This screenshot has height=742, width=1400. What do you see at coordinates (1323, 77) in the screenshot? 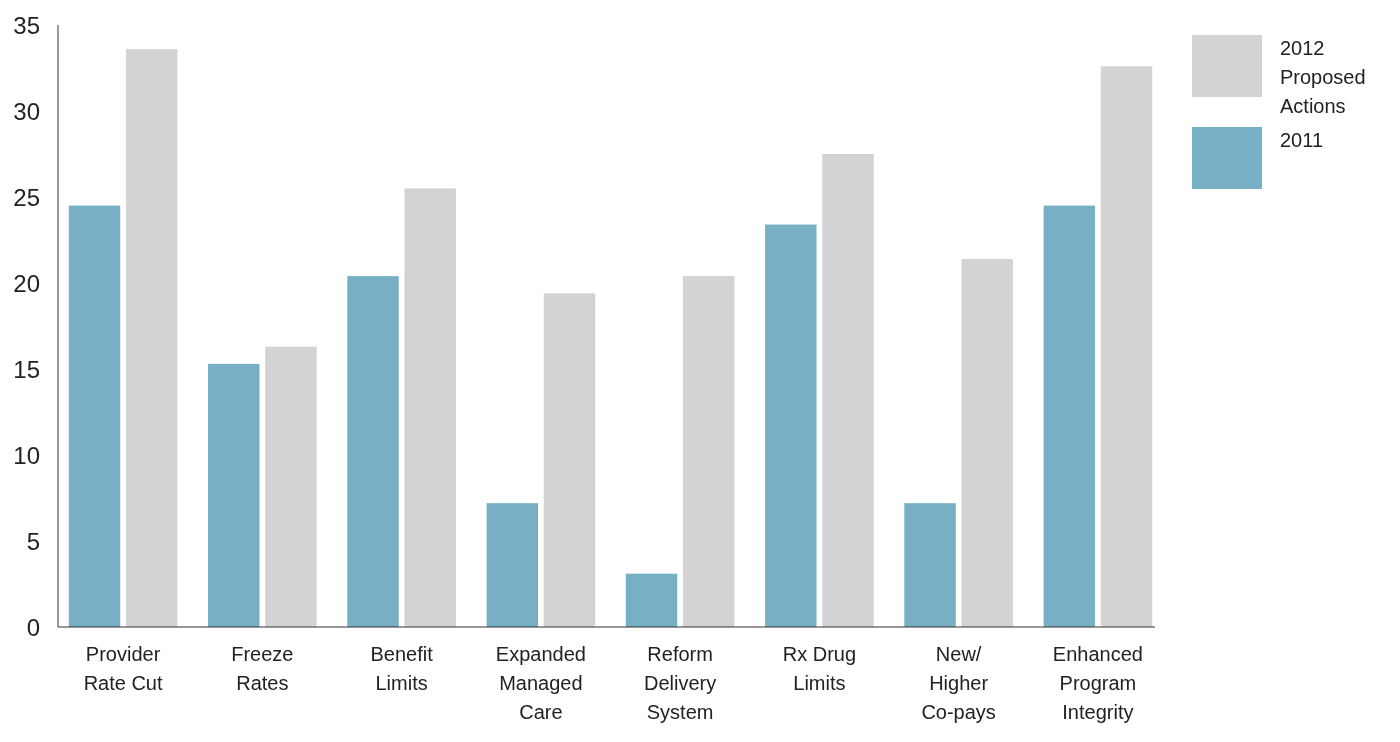
I see `text: 2012 Proposed Actions` at bounding box center [1323, 77].